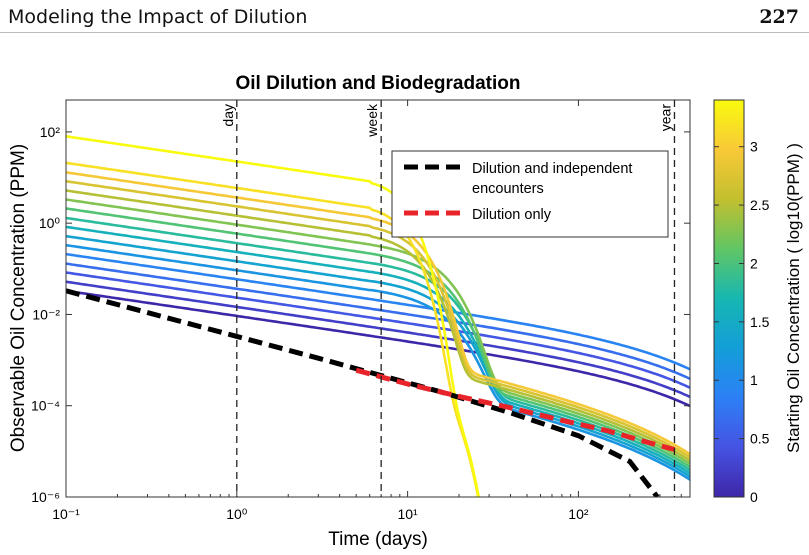 This screenshot has width=809, height=555. Describe the element at coordinates (754, 497) in the screenshot. I see `colorbar-tick-label: 0` at that location.